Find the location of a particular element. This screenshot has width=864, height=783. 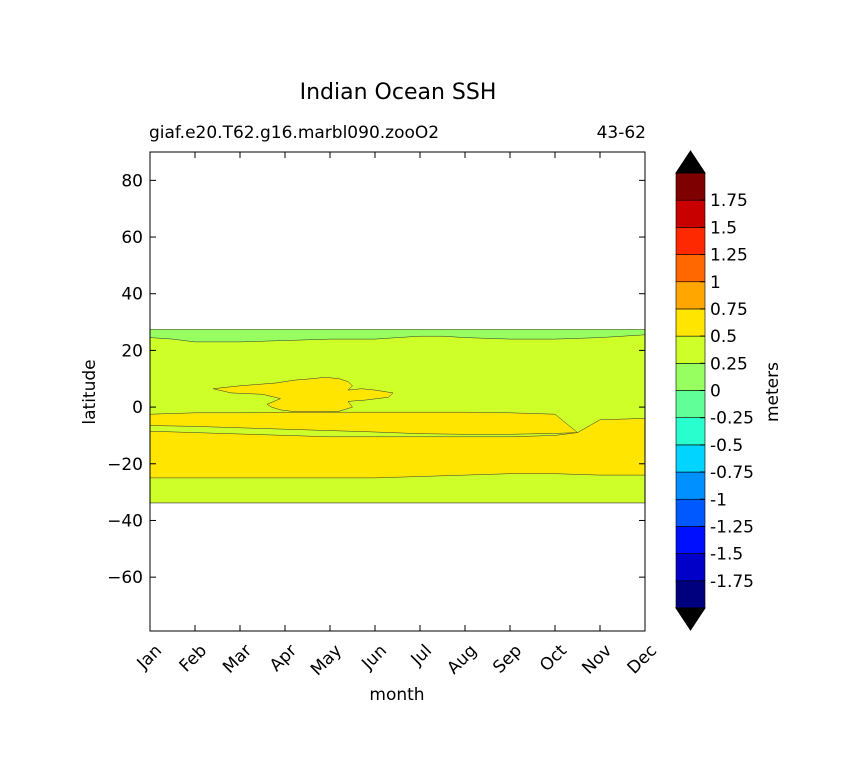

contour-region-north-lobe is located at coordinates (303, 394).